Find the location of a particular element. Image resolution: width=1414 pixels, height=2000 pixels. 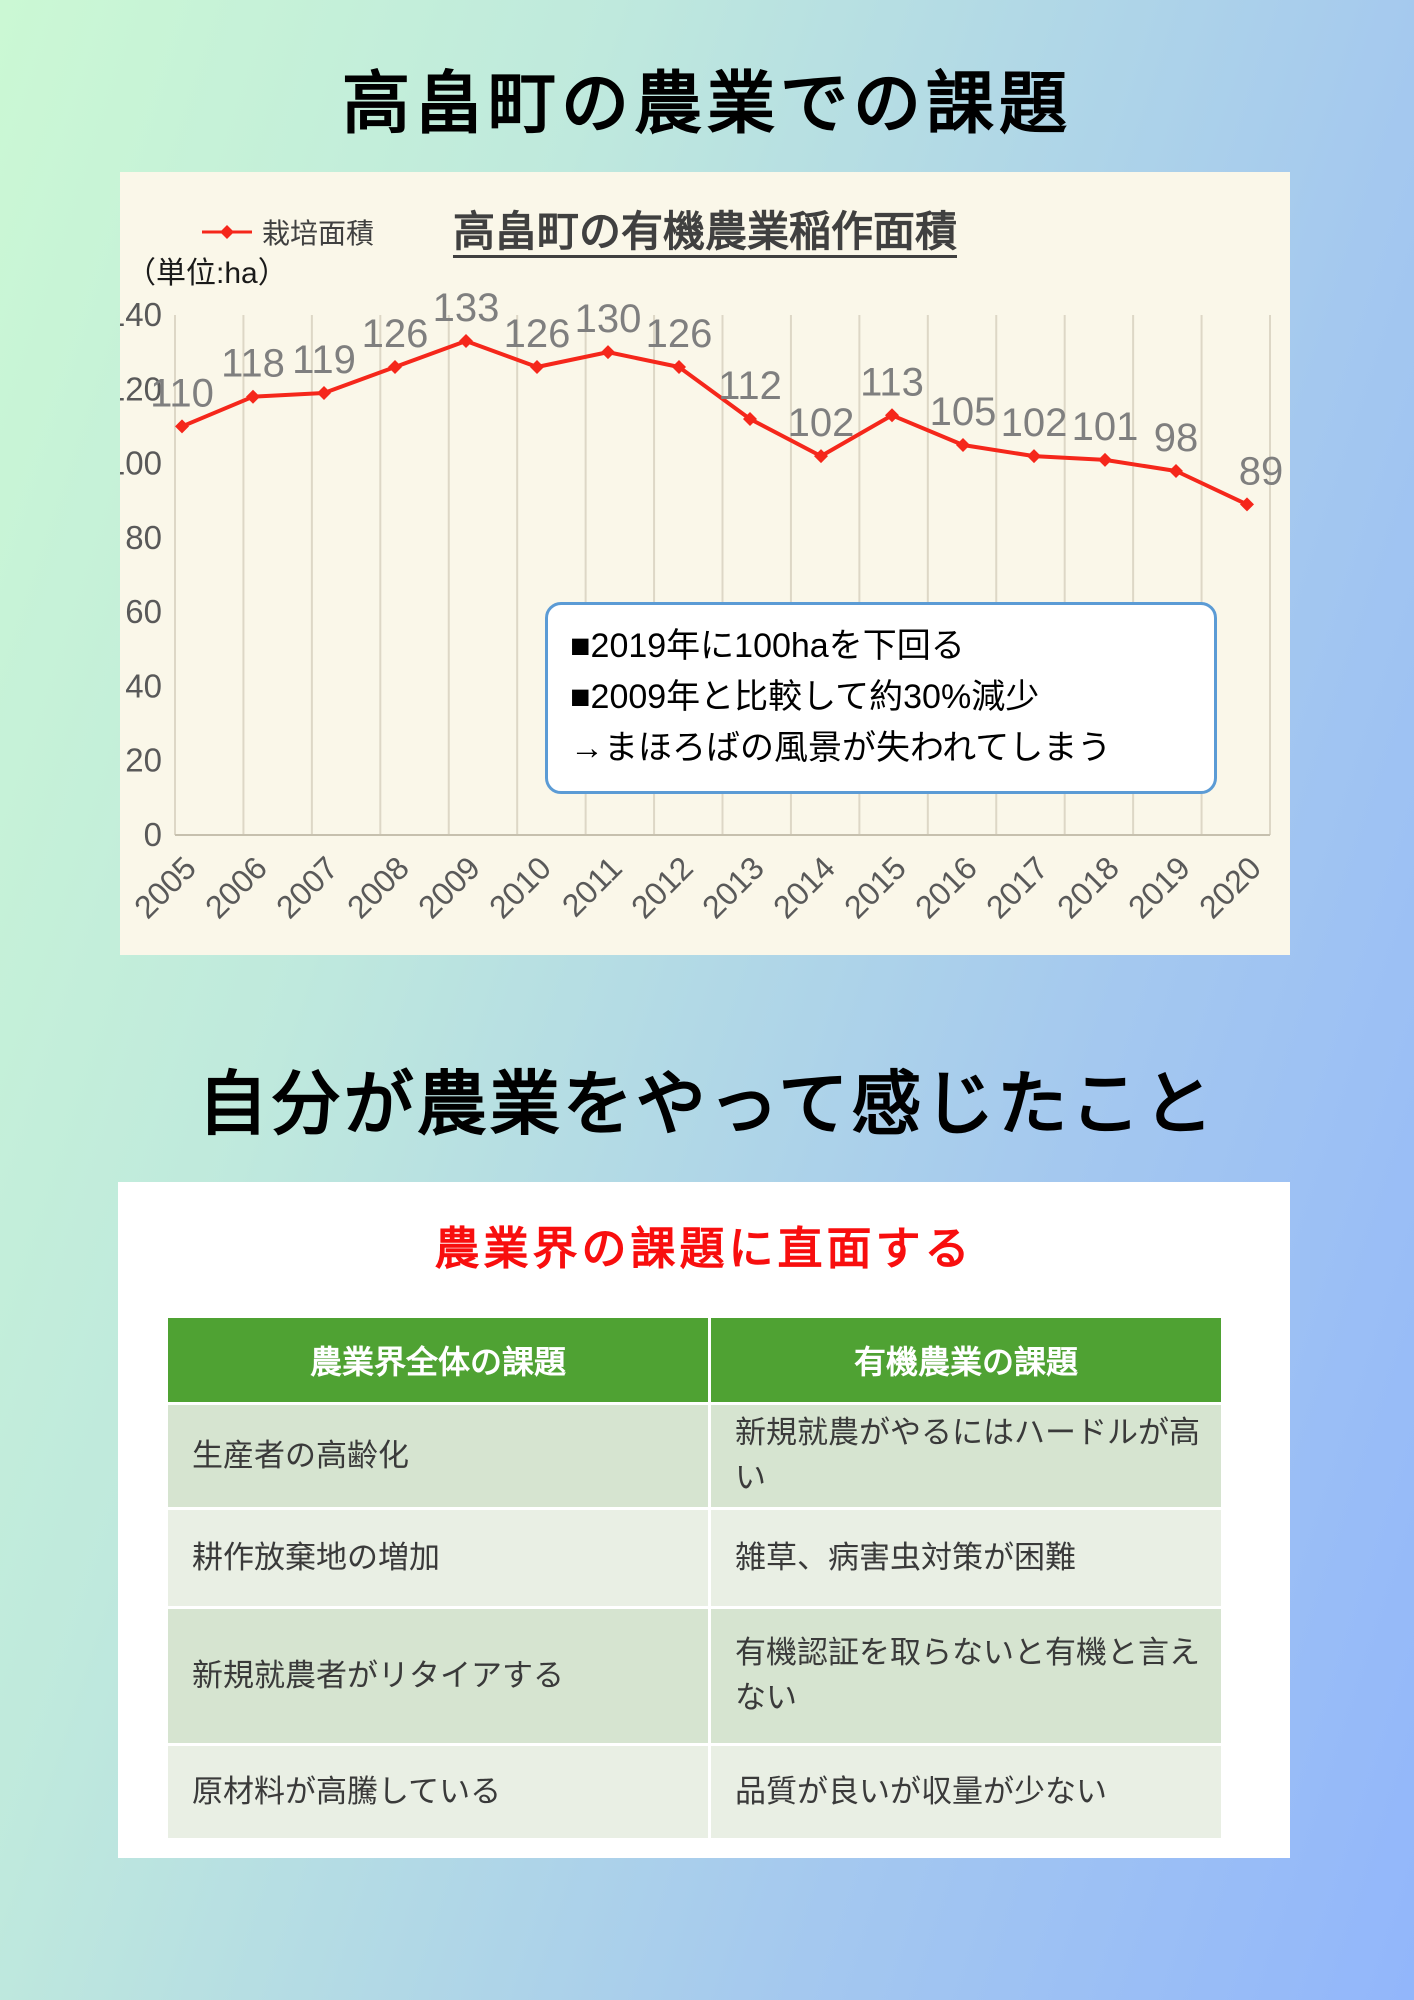

svg-text: 2011 is located at coordinates (592, 886).